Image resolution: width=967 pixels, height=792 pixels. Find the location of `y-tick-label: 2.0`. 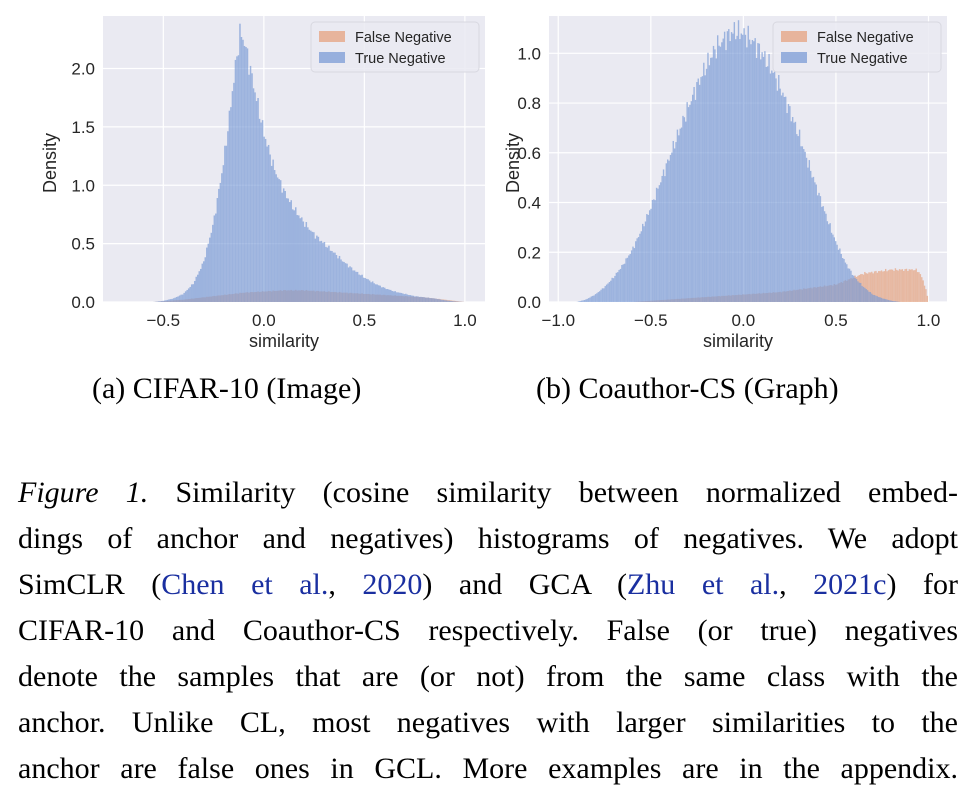

y-tick-label: 2.0 is located at coordinates (83, 69).